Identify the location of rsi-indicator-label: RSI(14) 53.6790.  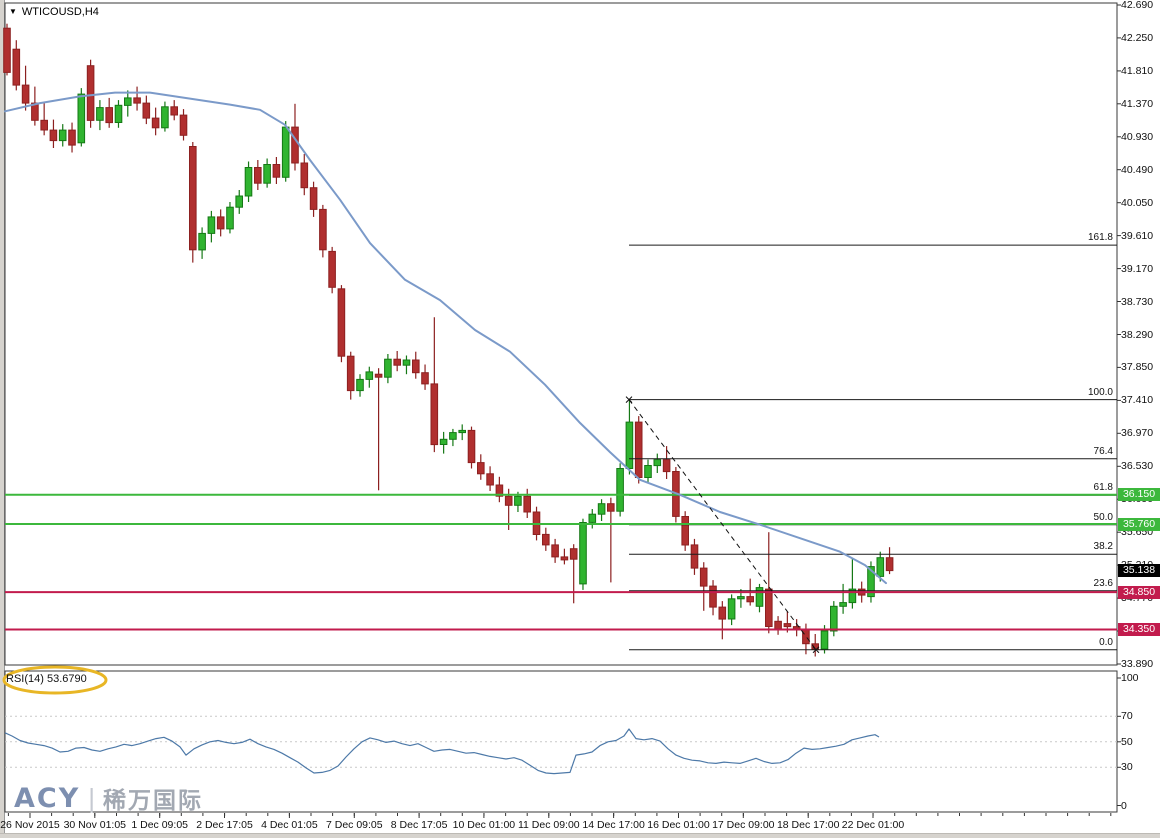
(46, 679).